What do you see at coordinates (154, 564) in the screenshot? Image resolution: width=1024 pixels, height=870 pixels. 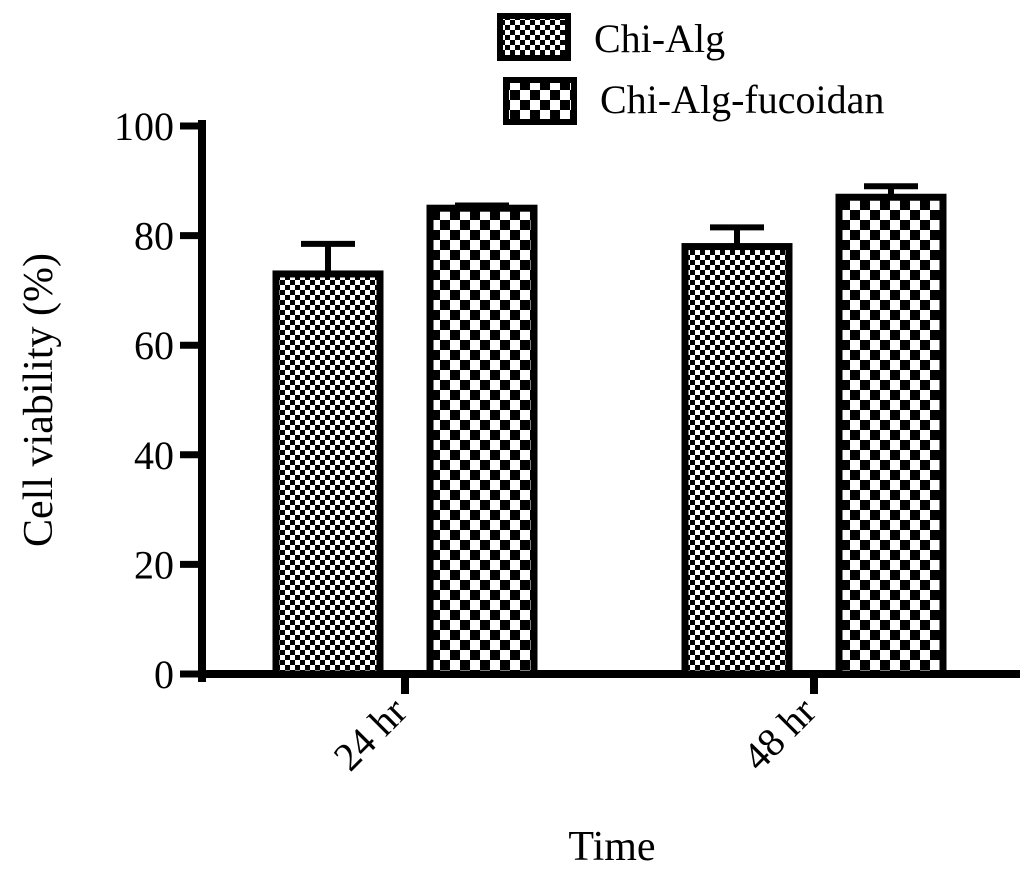 I see `y-tick-label-20: 20` at bounding box center [154, 564].